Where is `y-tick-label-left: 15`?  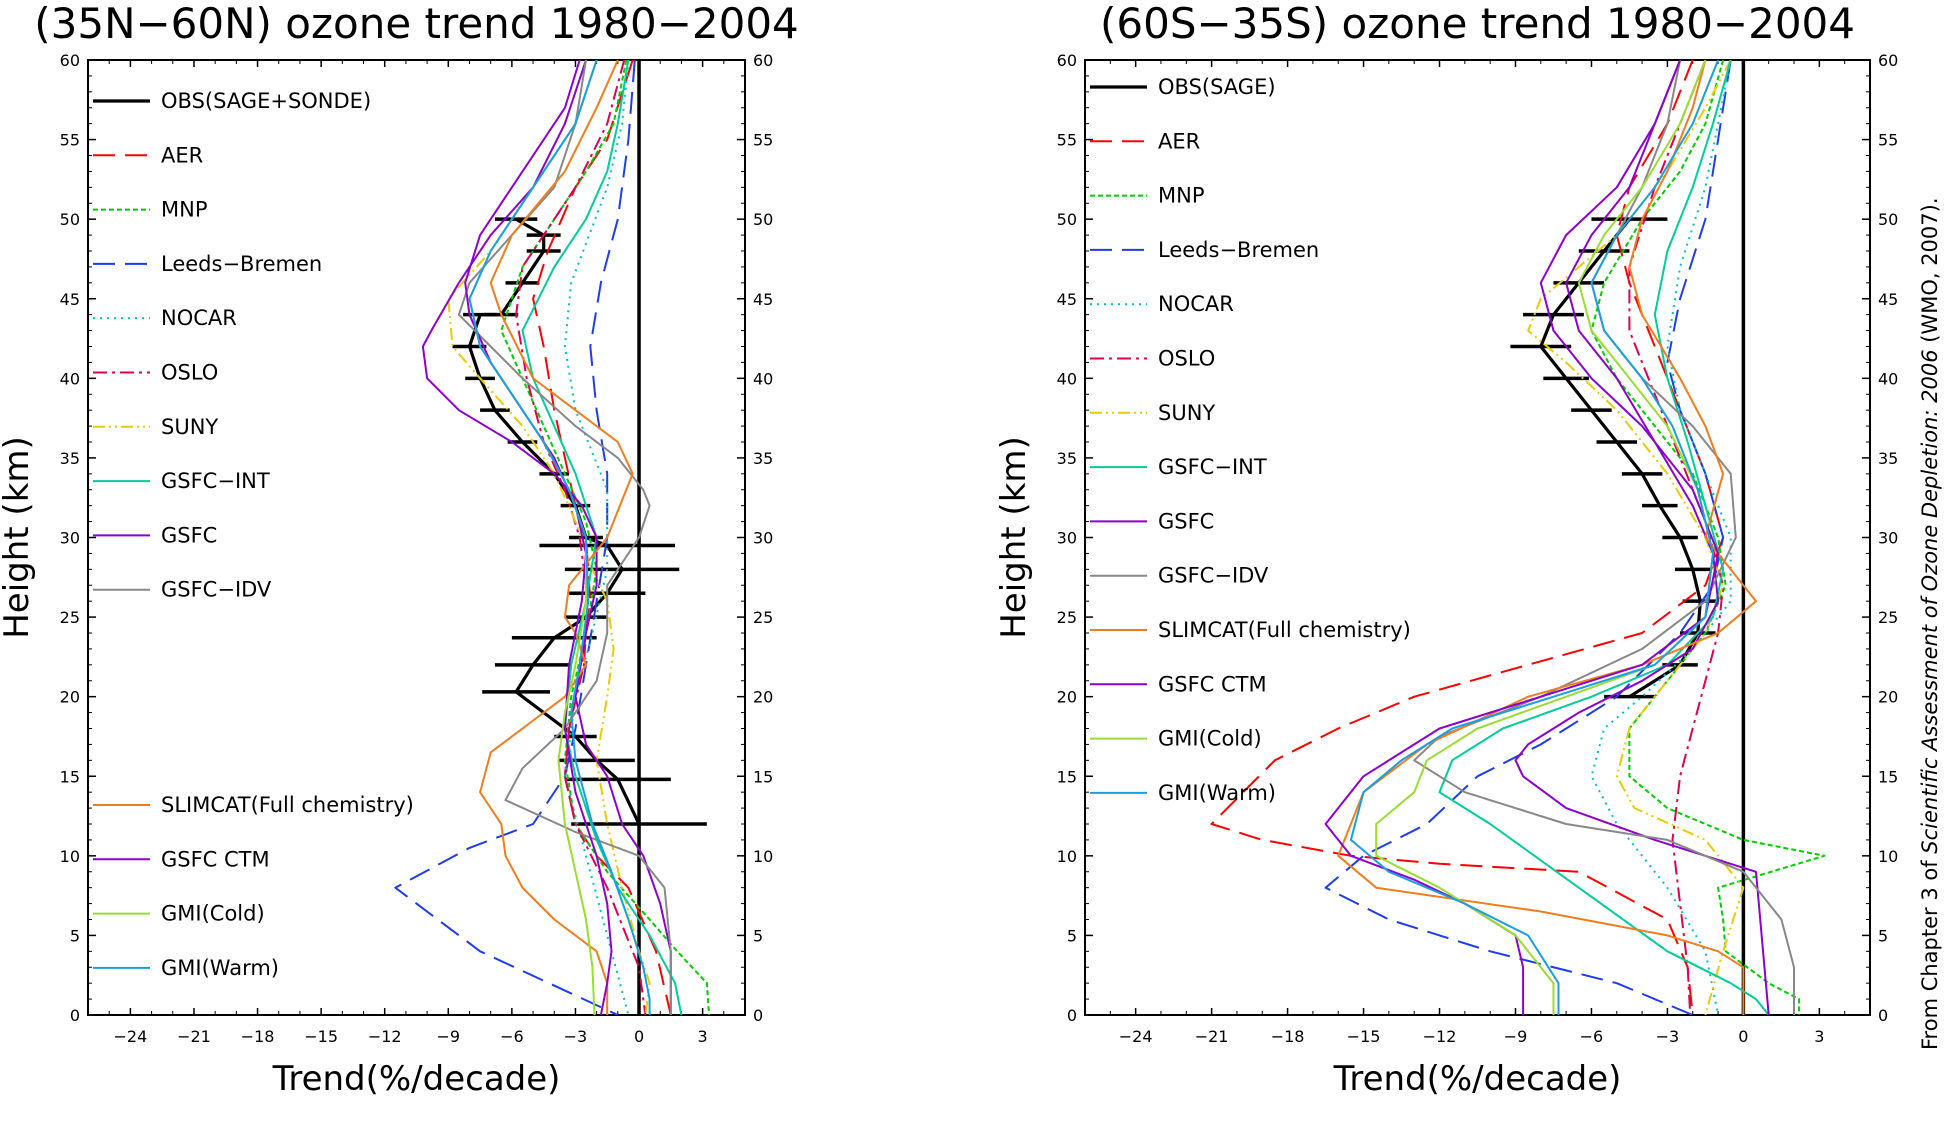 y-tick-label-left: 15 is located at coordinates (70, 776).